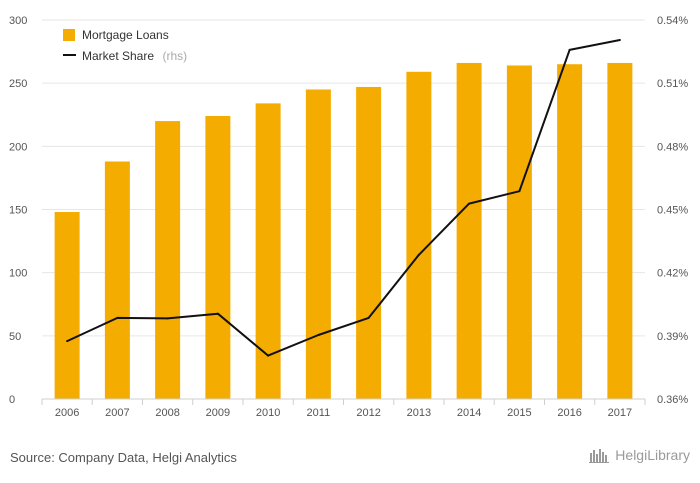 This screenshot has height=483, width=700. Describe the element at coordinates (67, 305) in the screenshot. I see `bar-2006` at that location.